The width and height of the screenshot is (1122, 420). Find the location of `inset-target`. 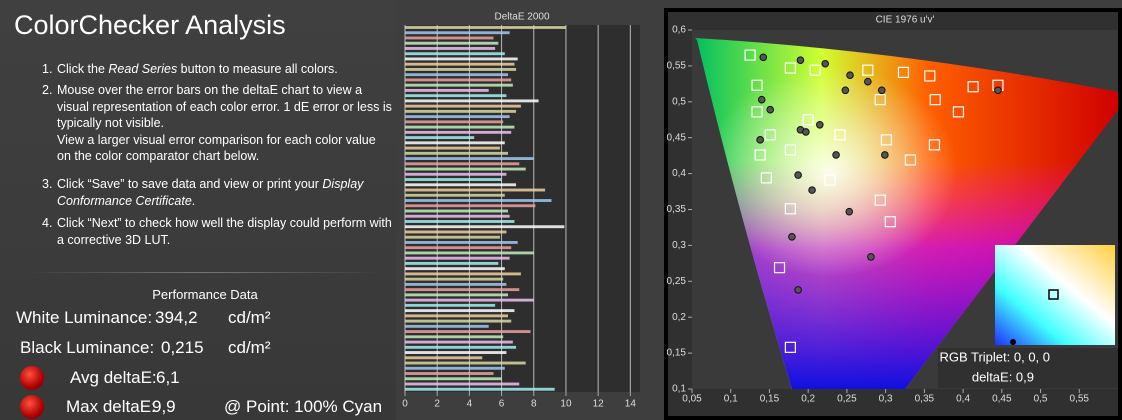

inset-target is located at coordinates (1053, 294).